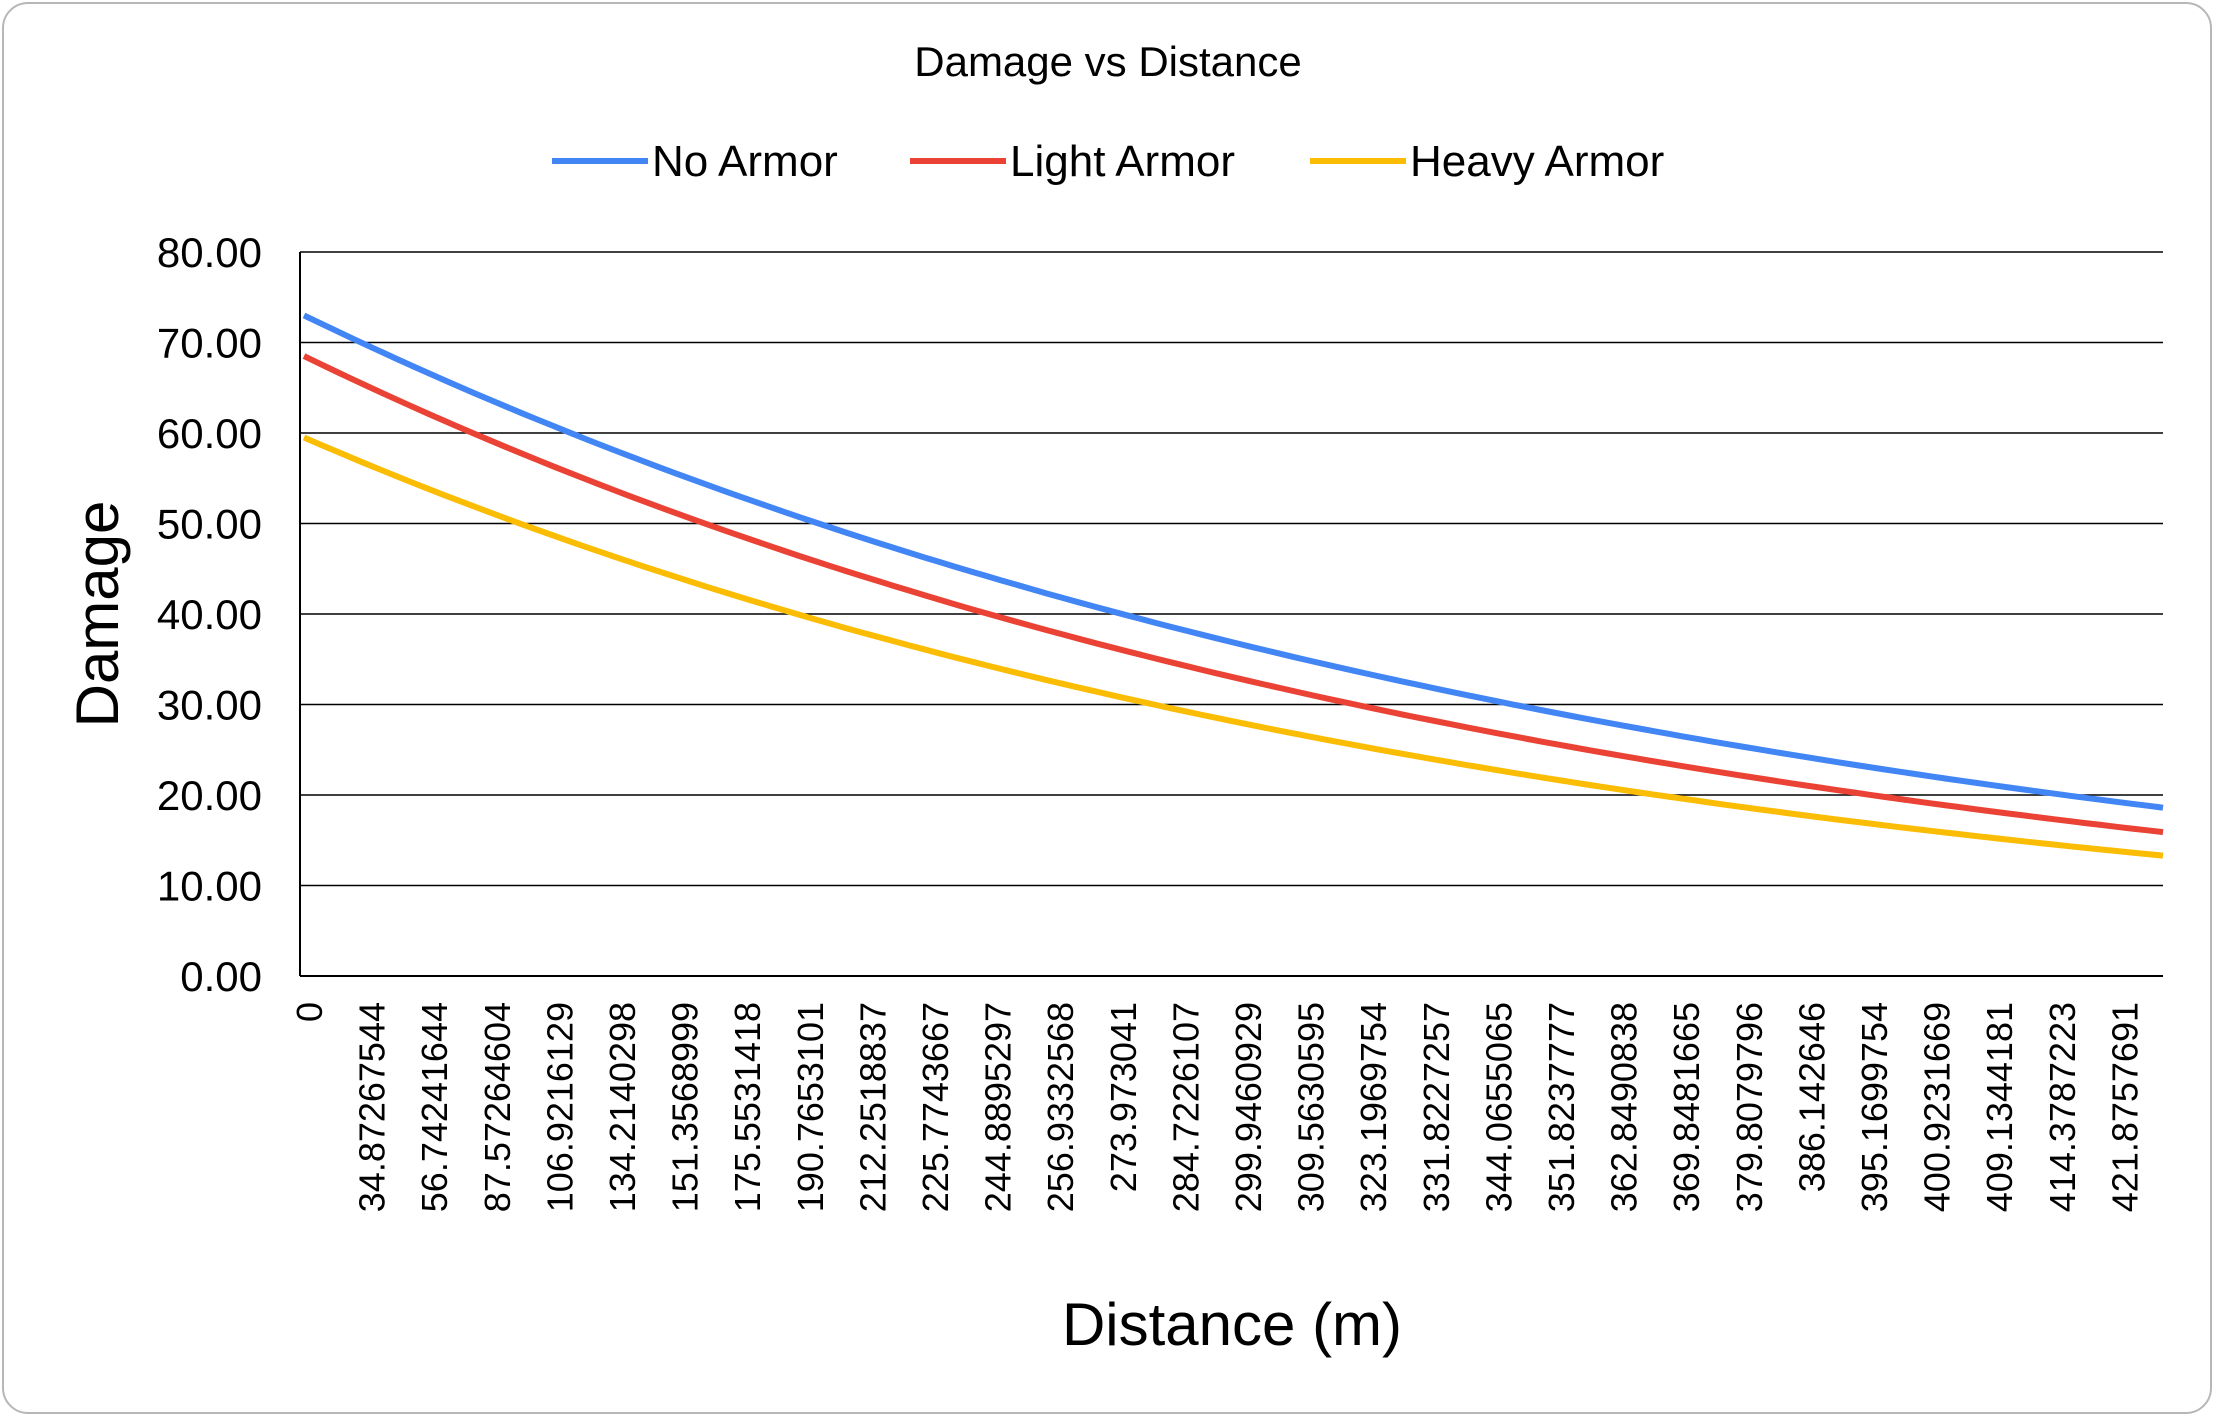  Describe the element at coordinates (1537, 161) in the screenshot. I see `legend-label: Heavy Armor` at that location.